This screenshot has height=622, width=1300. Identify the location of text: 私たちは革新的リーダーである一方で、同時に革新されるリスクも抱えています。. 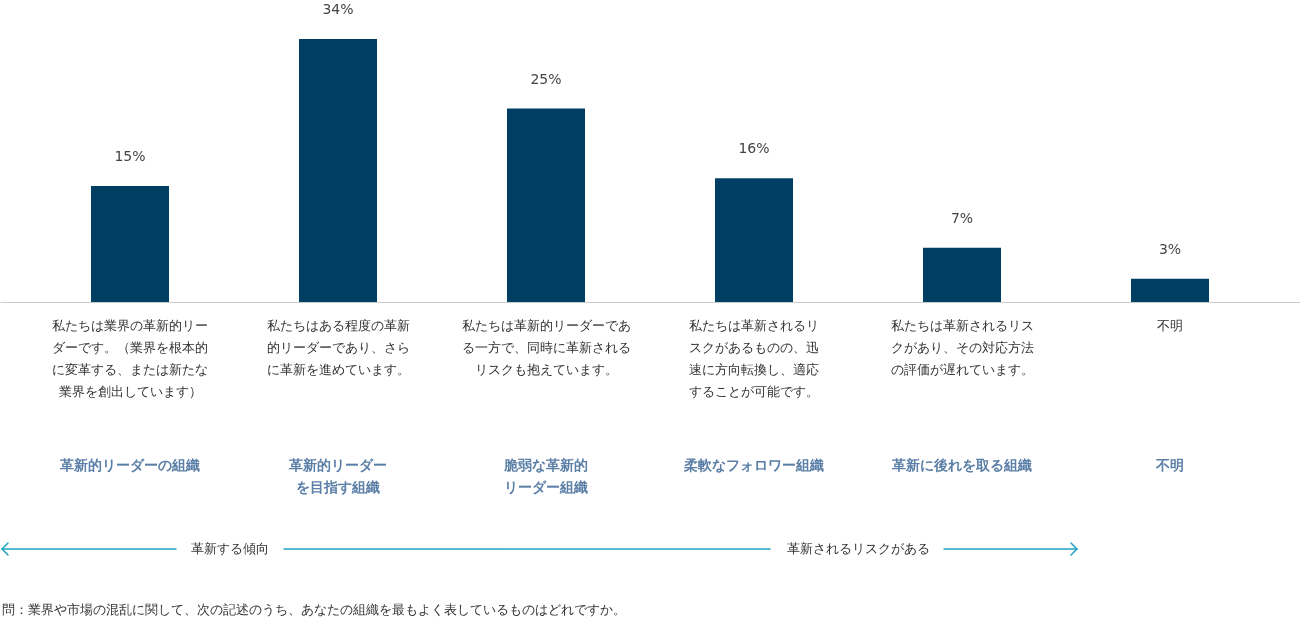
(546, 347).